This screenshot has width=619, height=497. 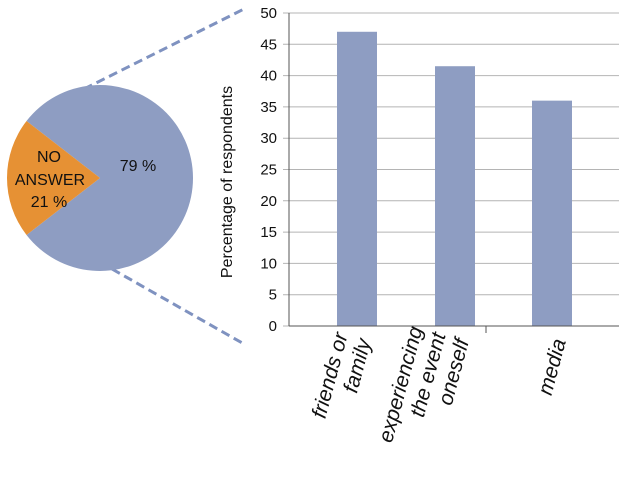 I want to click on x-category-label-line: media, so click(x=552, y=366).